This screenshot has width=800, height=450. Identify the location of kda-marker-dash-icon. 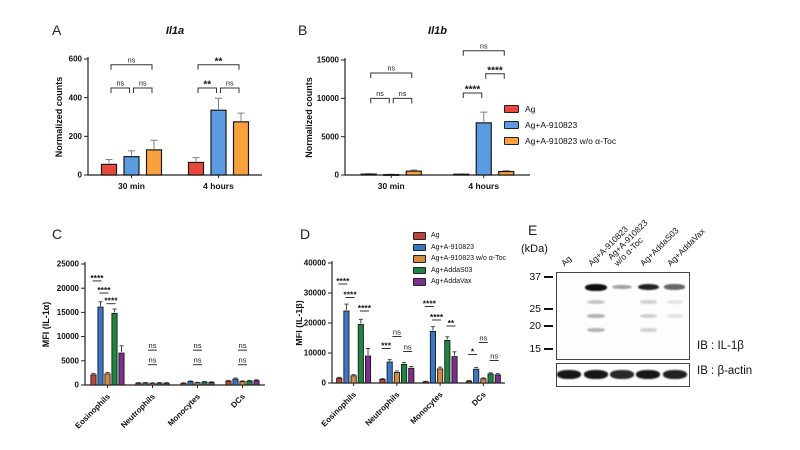
(548, 326).